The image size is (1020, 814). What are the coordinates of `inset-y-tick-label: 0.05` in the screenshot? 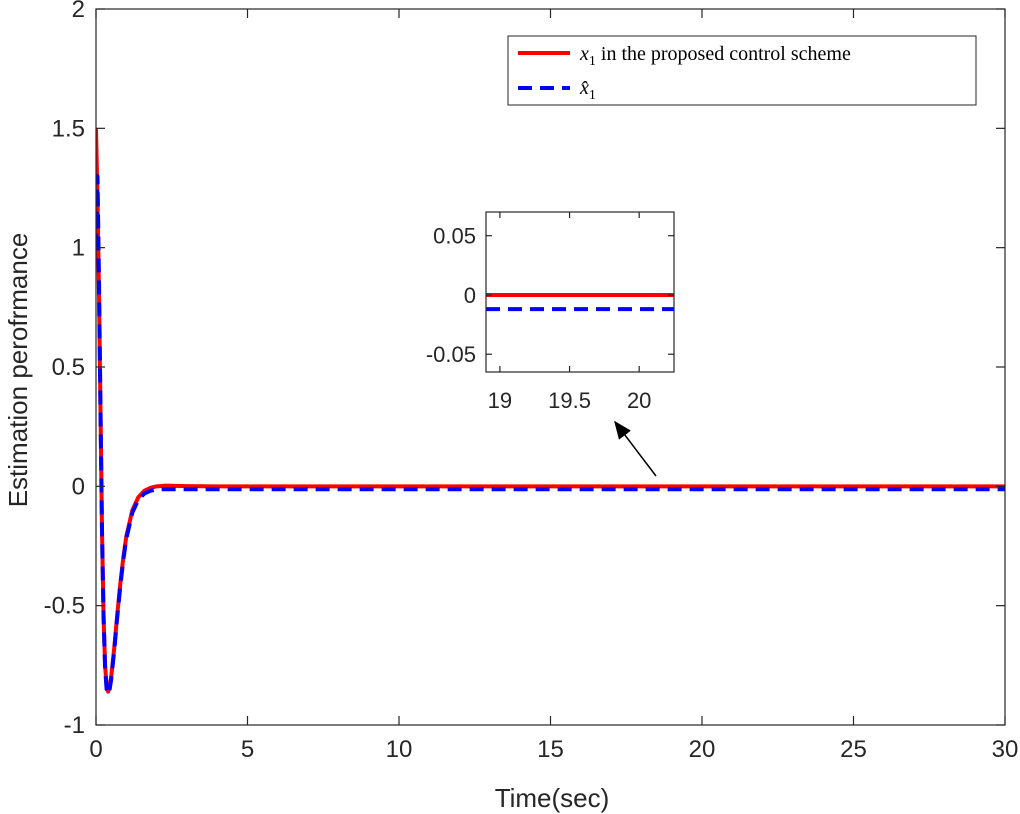 It's located at (454, 236).